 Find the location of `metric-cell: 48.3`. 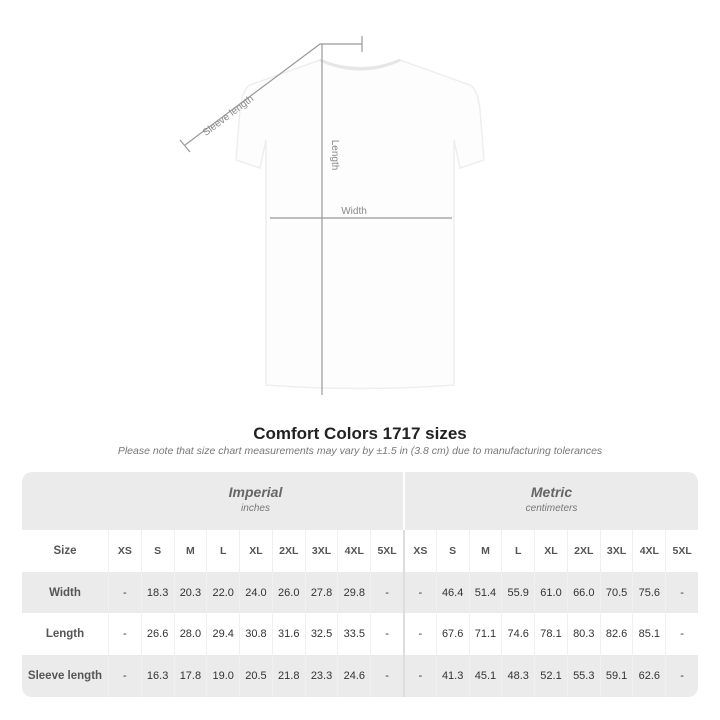

metric-cell: 48.3 is located at coordinates (517, 676).